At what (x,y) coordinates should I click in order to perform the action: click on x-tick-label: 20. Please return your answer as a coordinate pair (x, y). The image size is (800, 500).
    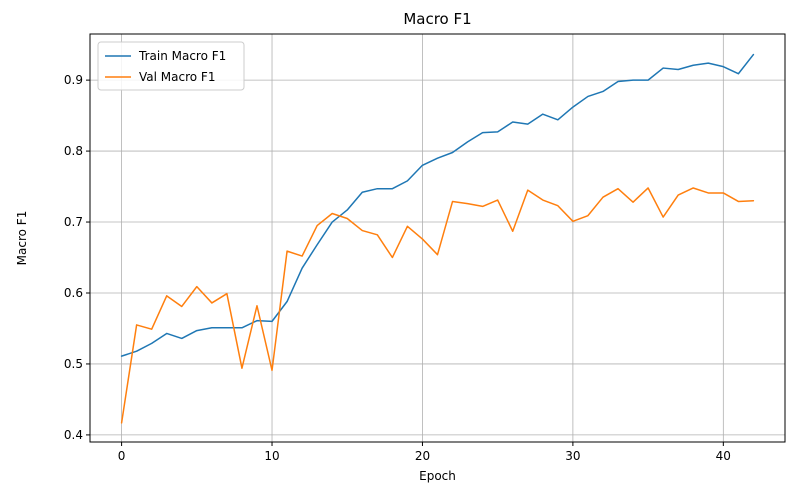
    Looking at the image, I should click on (422, 456).